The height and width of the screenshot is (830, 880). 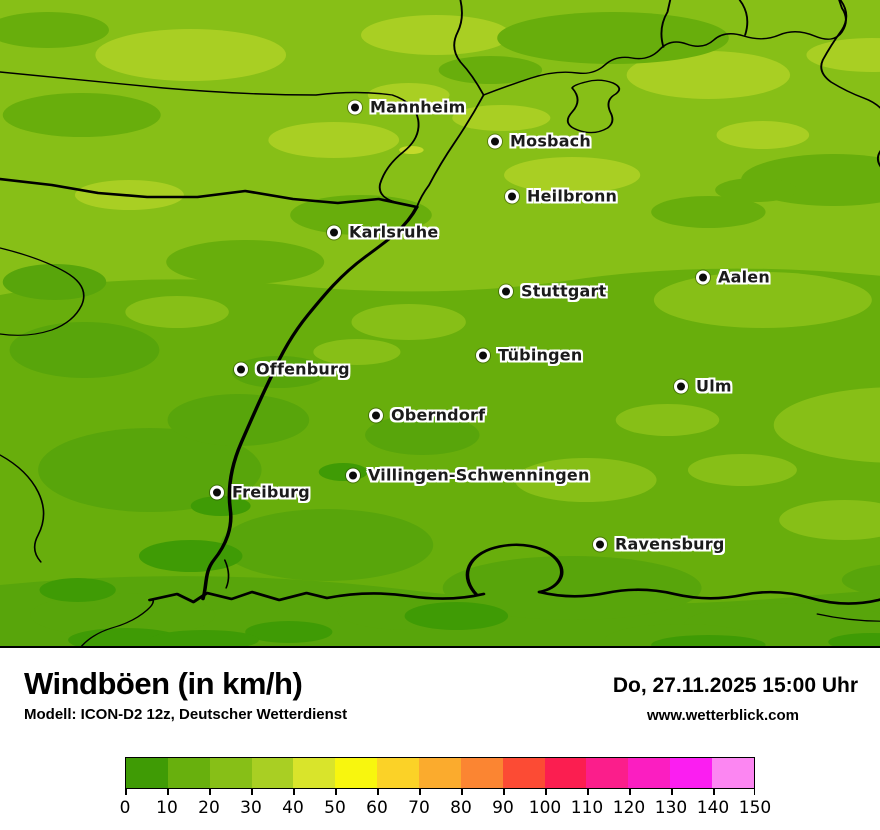 I want to click on colorbar-tick-label: 80, so click(x=461, y=808).